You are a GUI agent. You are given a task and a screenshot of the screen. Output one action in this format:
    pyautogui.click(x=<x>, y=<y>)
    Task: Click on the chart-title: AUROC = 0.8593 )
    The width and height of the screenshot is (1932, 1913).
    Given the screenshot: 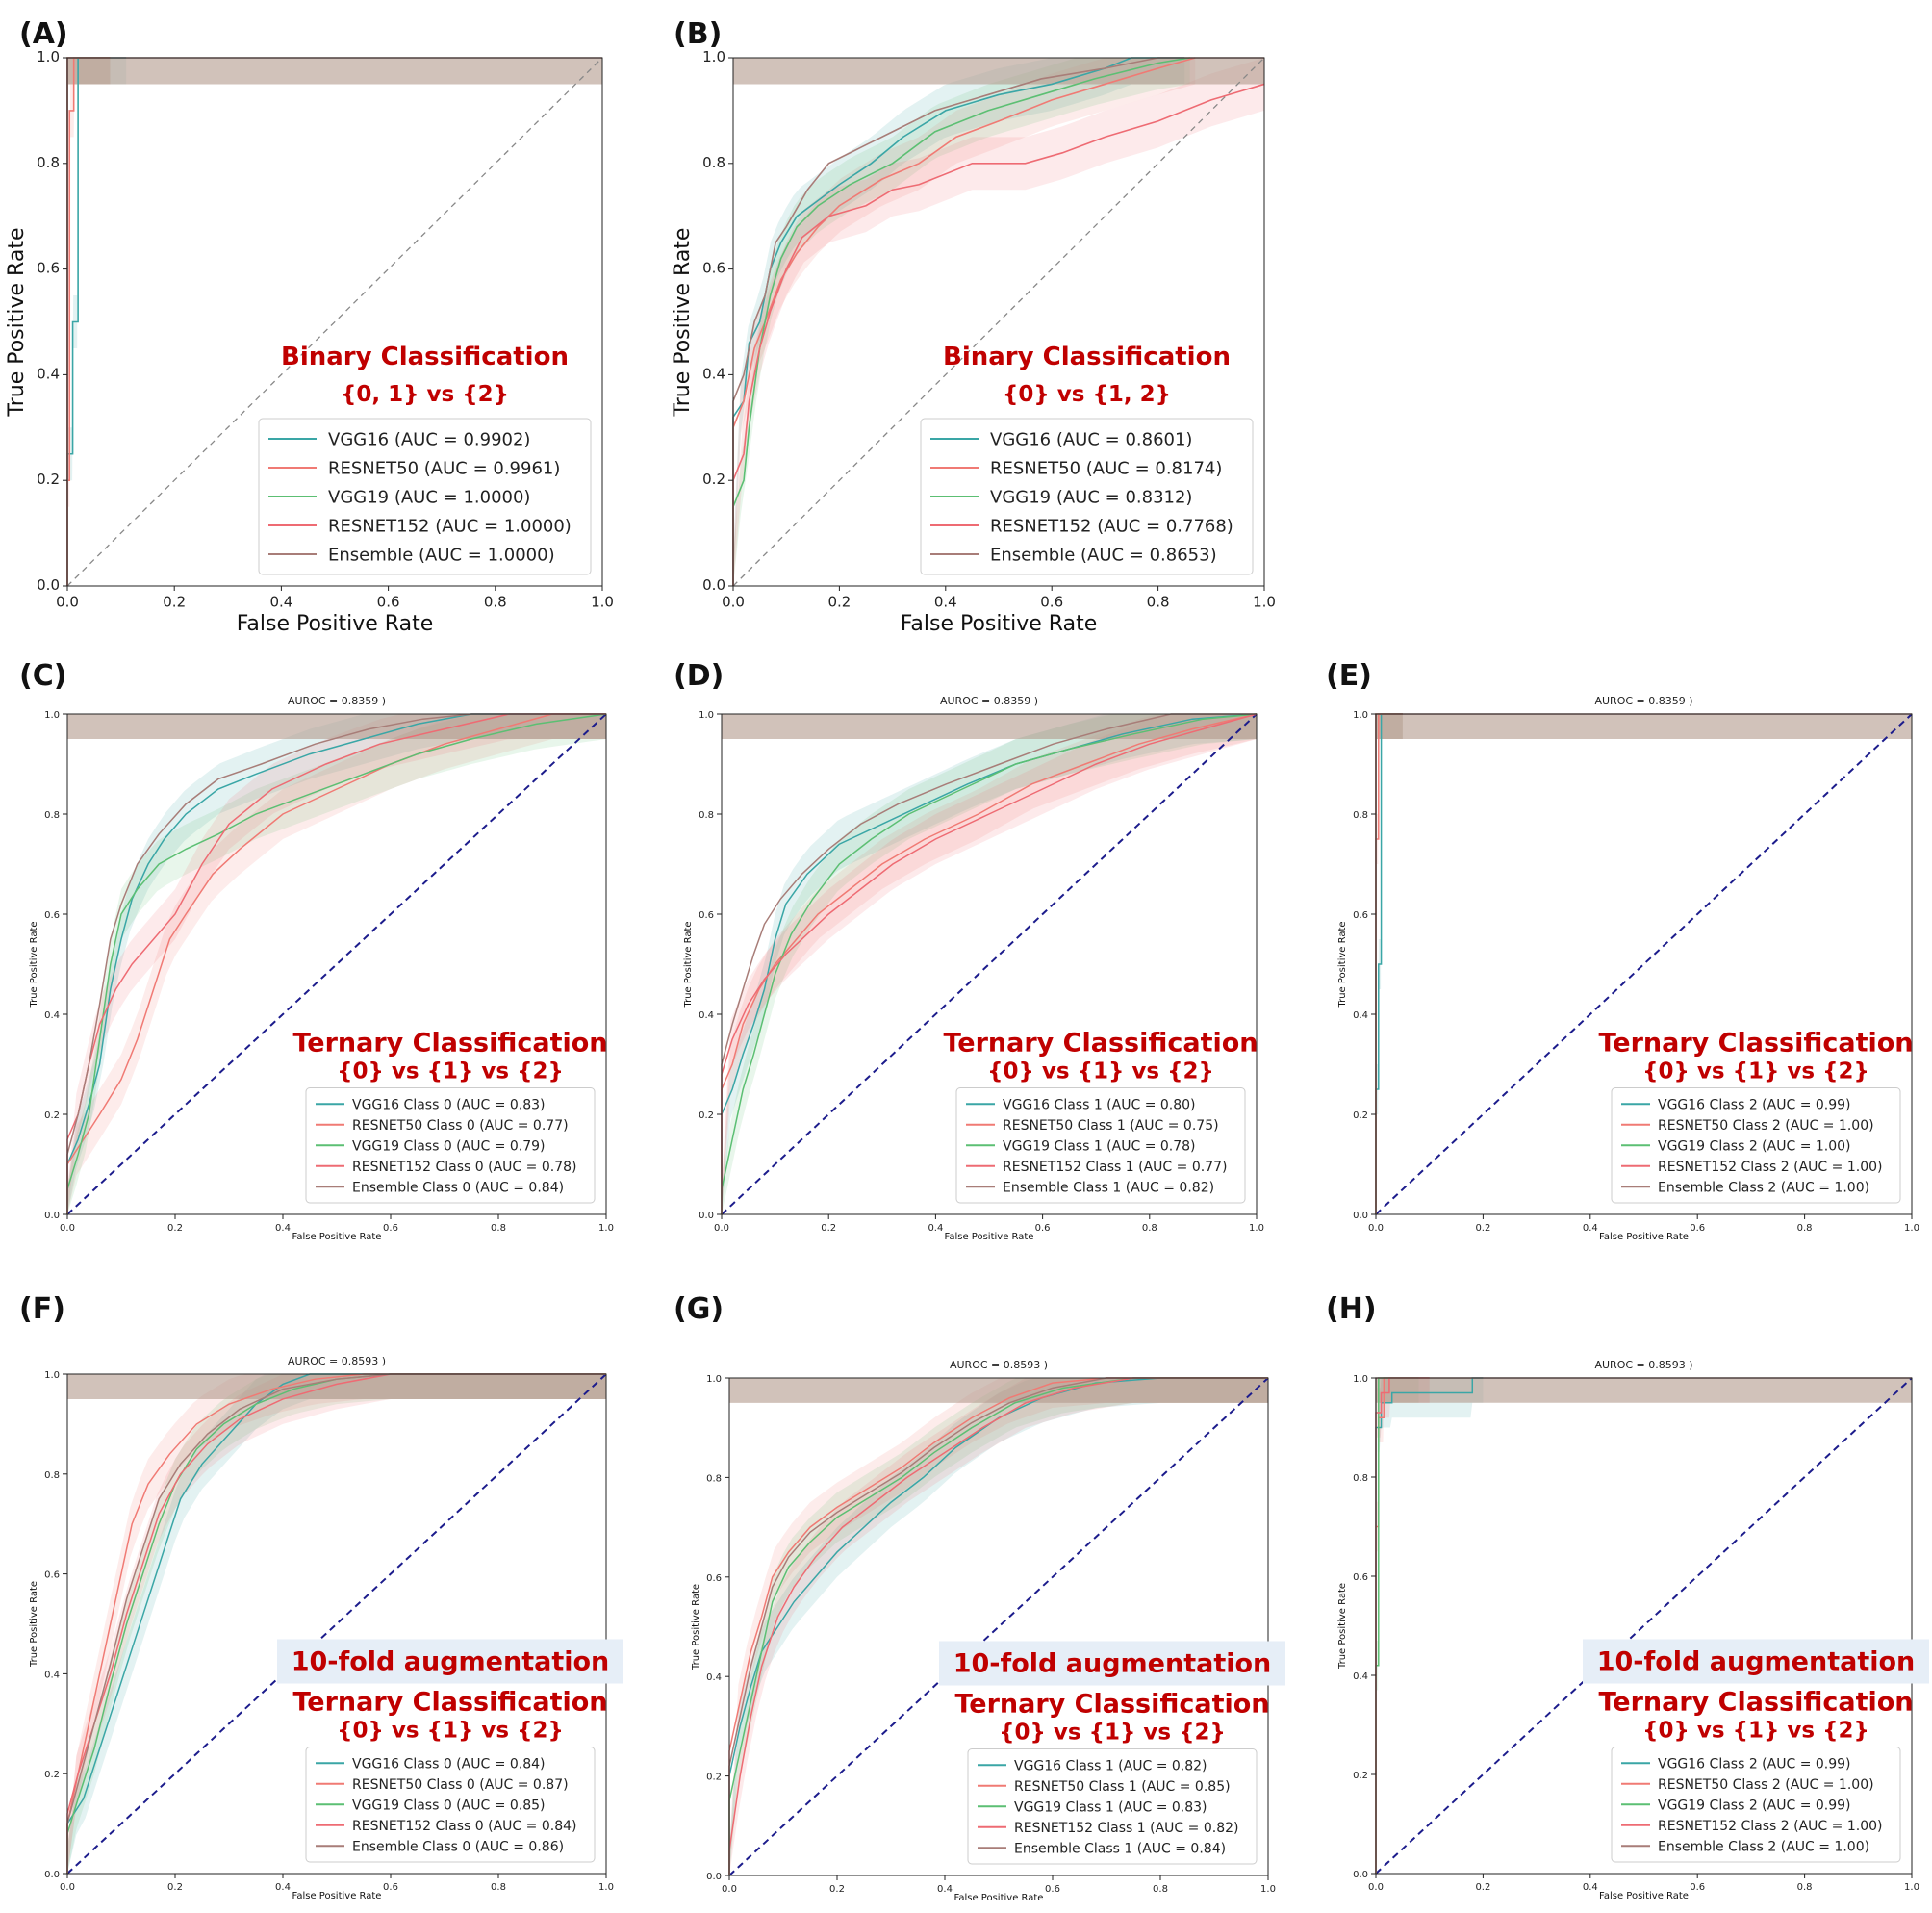 What is the action you would take?
    pyautogui.click(x=1643, y=1365)
    